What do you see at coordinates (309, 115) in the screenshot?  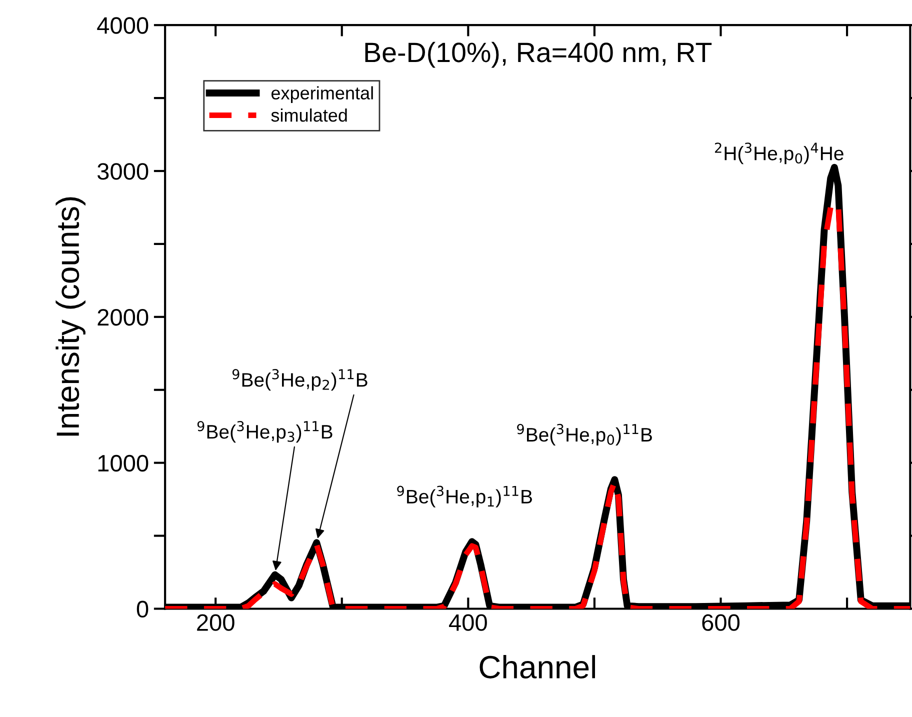 I see `legend-label: simulated` at bounding box center [309, 115].